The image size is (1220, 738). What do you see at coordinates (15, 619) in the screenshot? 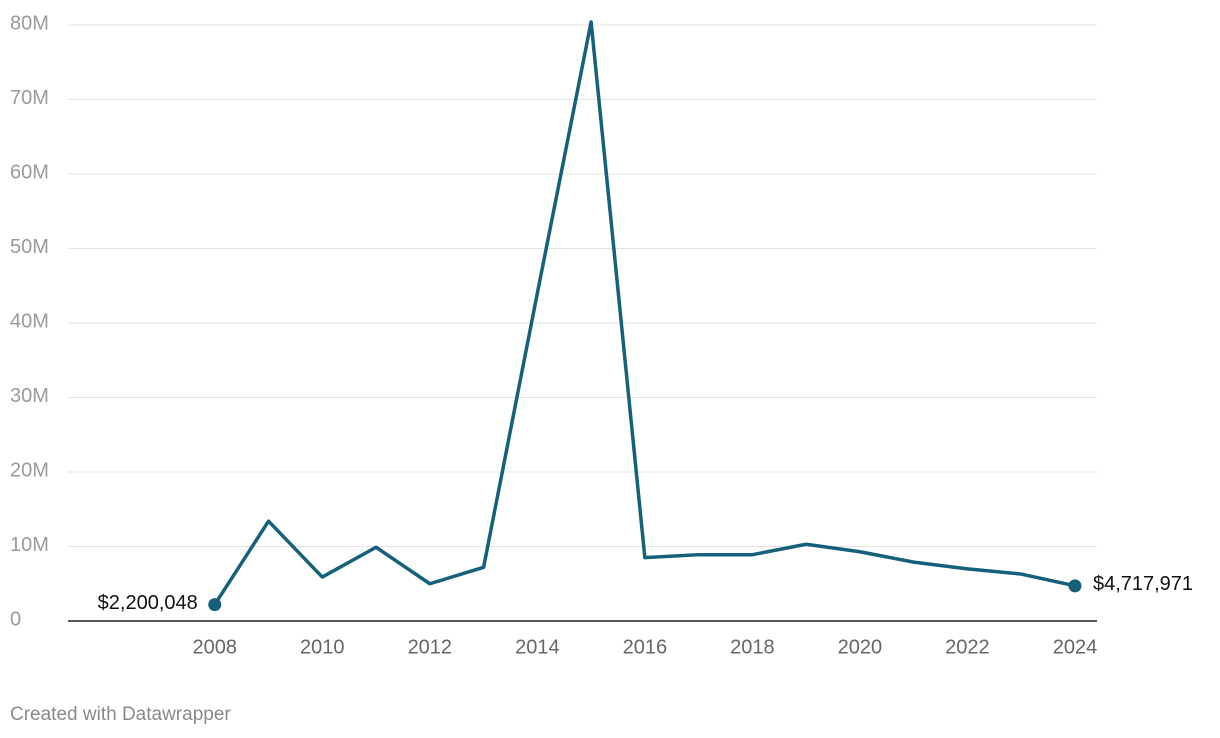
I see `y-tick-label: 0` at bounding box center [15, 619].